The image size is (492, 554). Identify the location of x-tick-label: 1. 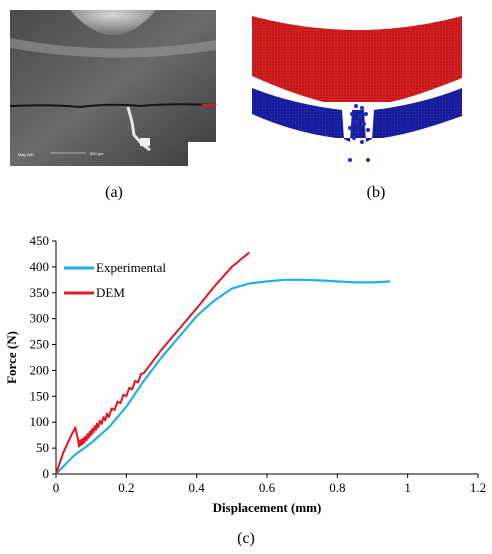
(407, 487).